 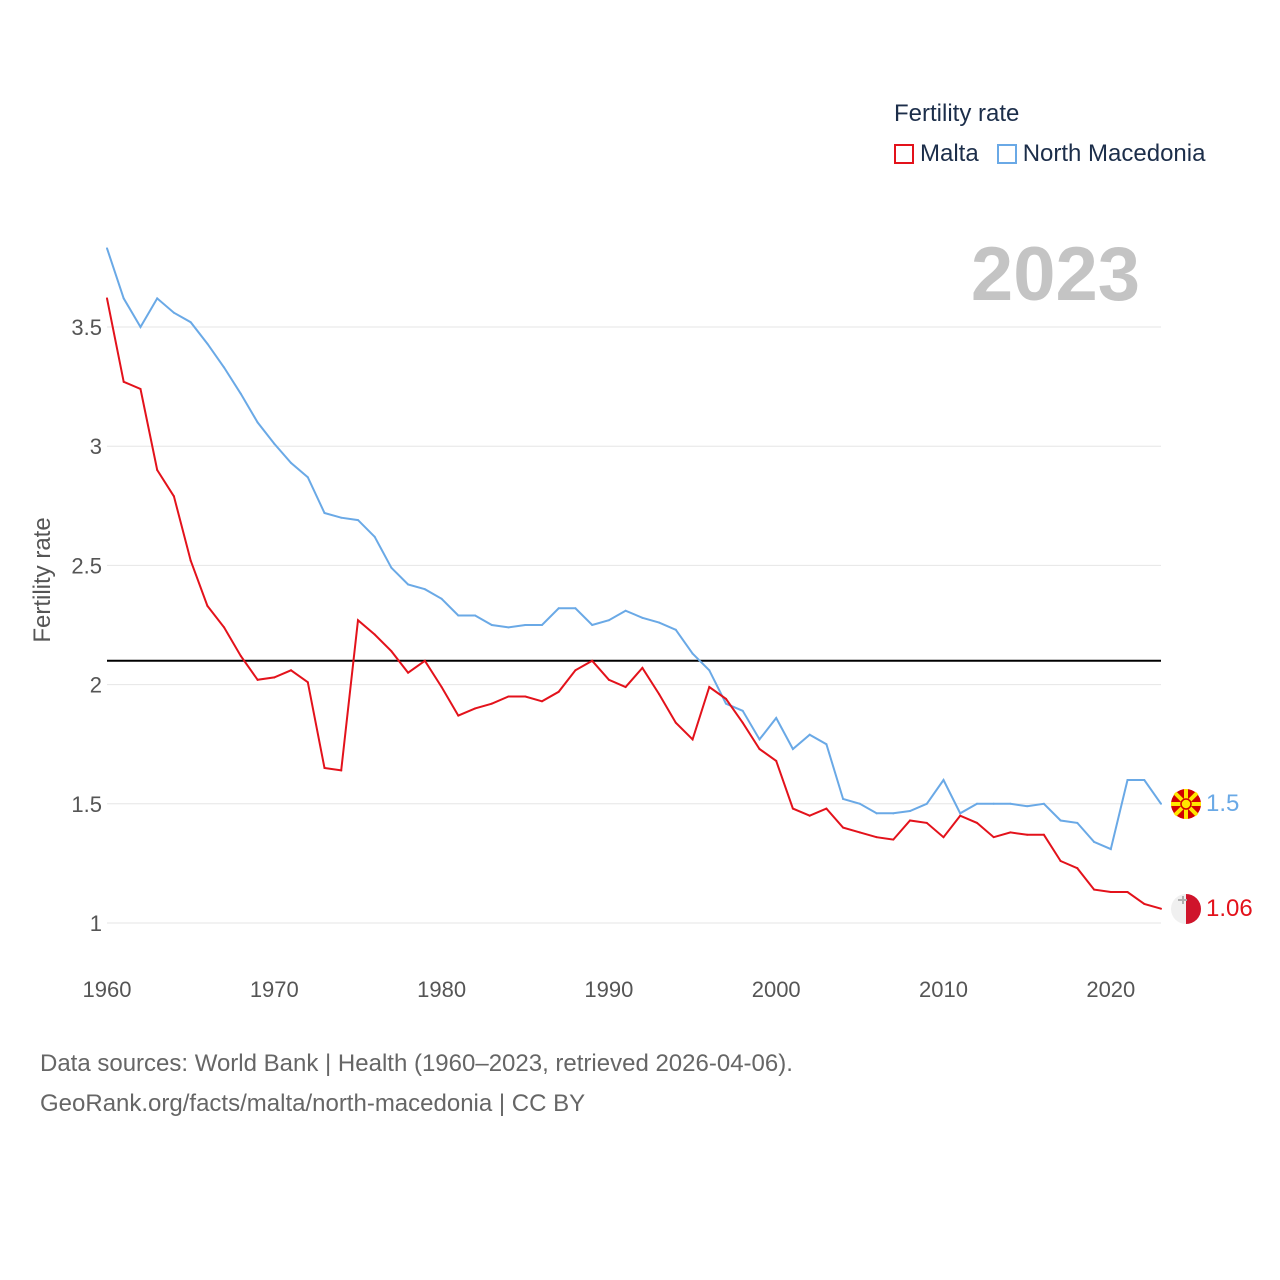 I want to click on x-tick-label: 2020, so click(x=1110, y=989).